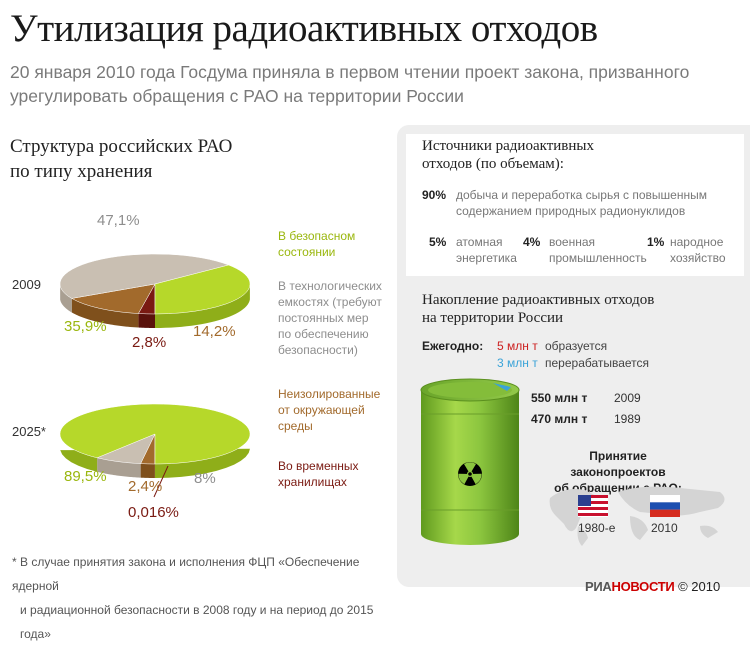  Describe the element at coordinates (330, 350) in the screenshot. I see `legend-tech-line5: безопасности)` at that location.